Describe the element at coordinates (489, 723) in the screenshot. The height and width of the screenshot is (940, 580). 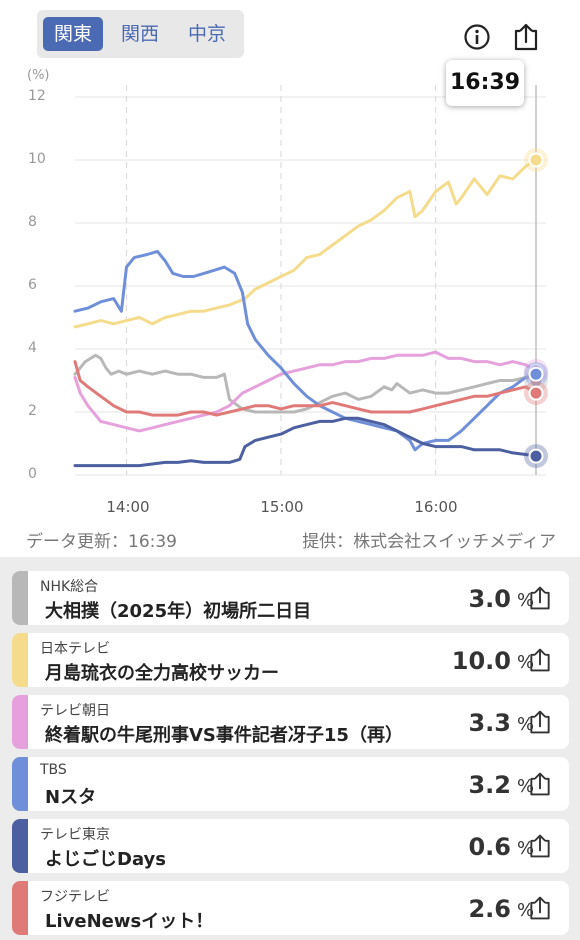
I see `rating-value: 3.3` at that location.